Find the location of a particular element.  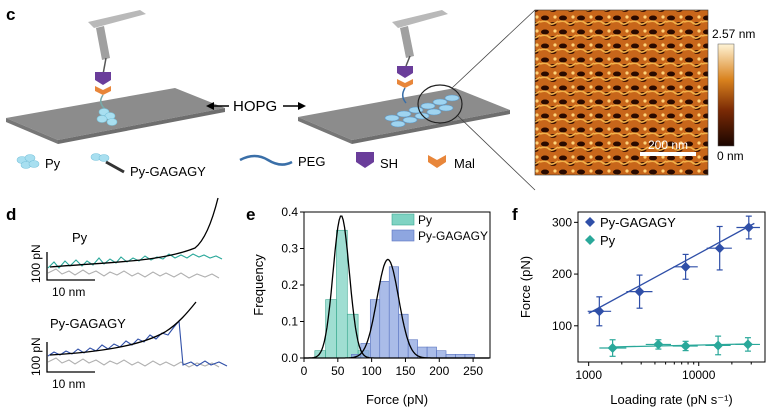

afm-colorbar-max: 2.57 nm is located at coordinates (733, 34).